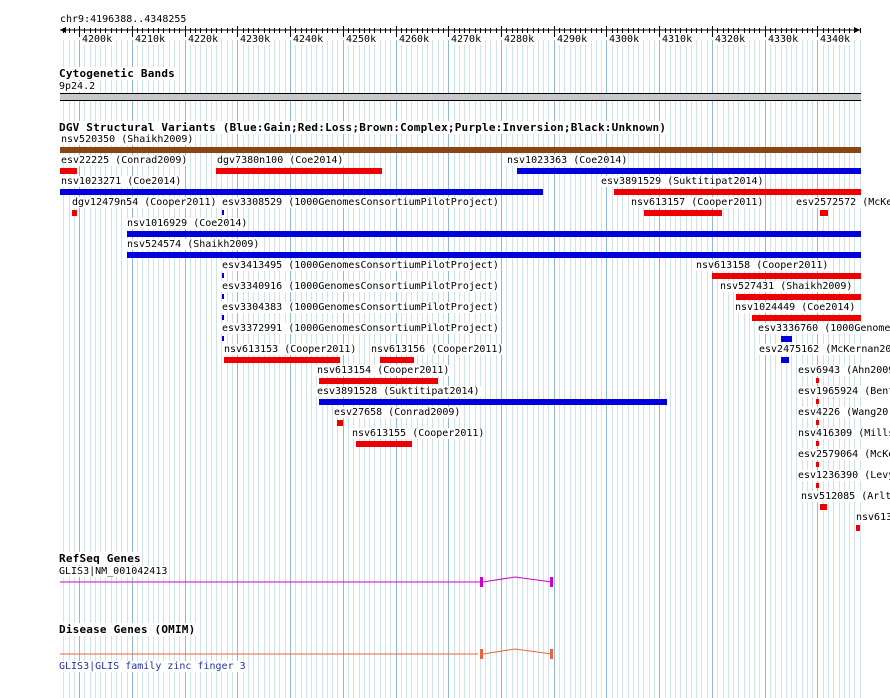 The height and width of the screenshot is (698, 890). I want to click on dgv-variant-label: esv2475162 (McKernan20, so click(824, 349).